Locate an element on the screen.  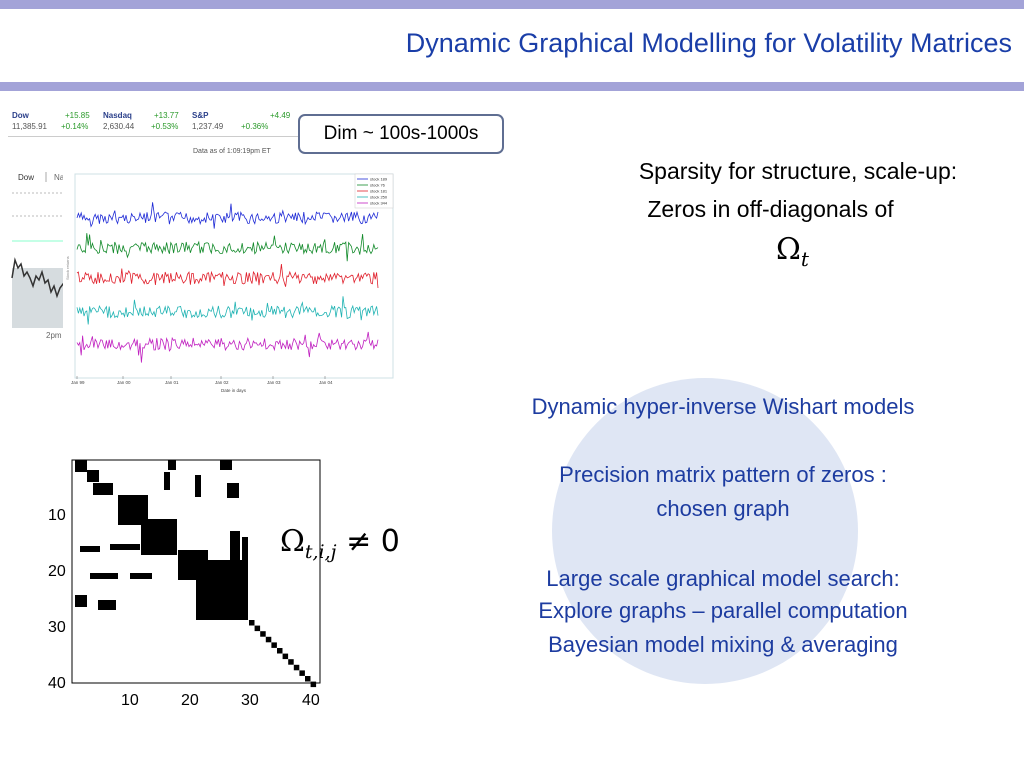
top-rule is located at coordinates (512, 4).